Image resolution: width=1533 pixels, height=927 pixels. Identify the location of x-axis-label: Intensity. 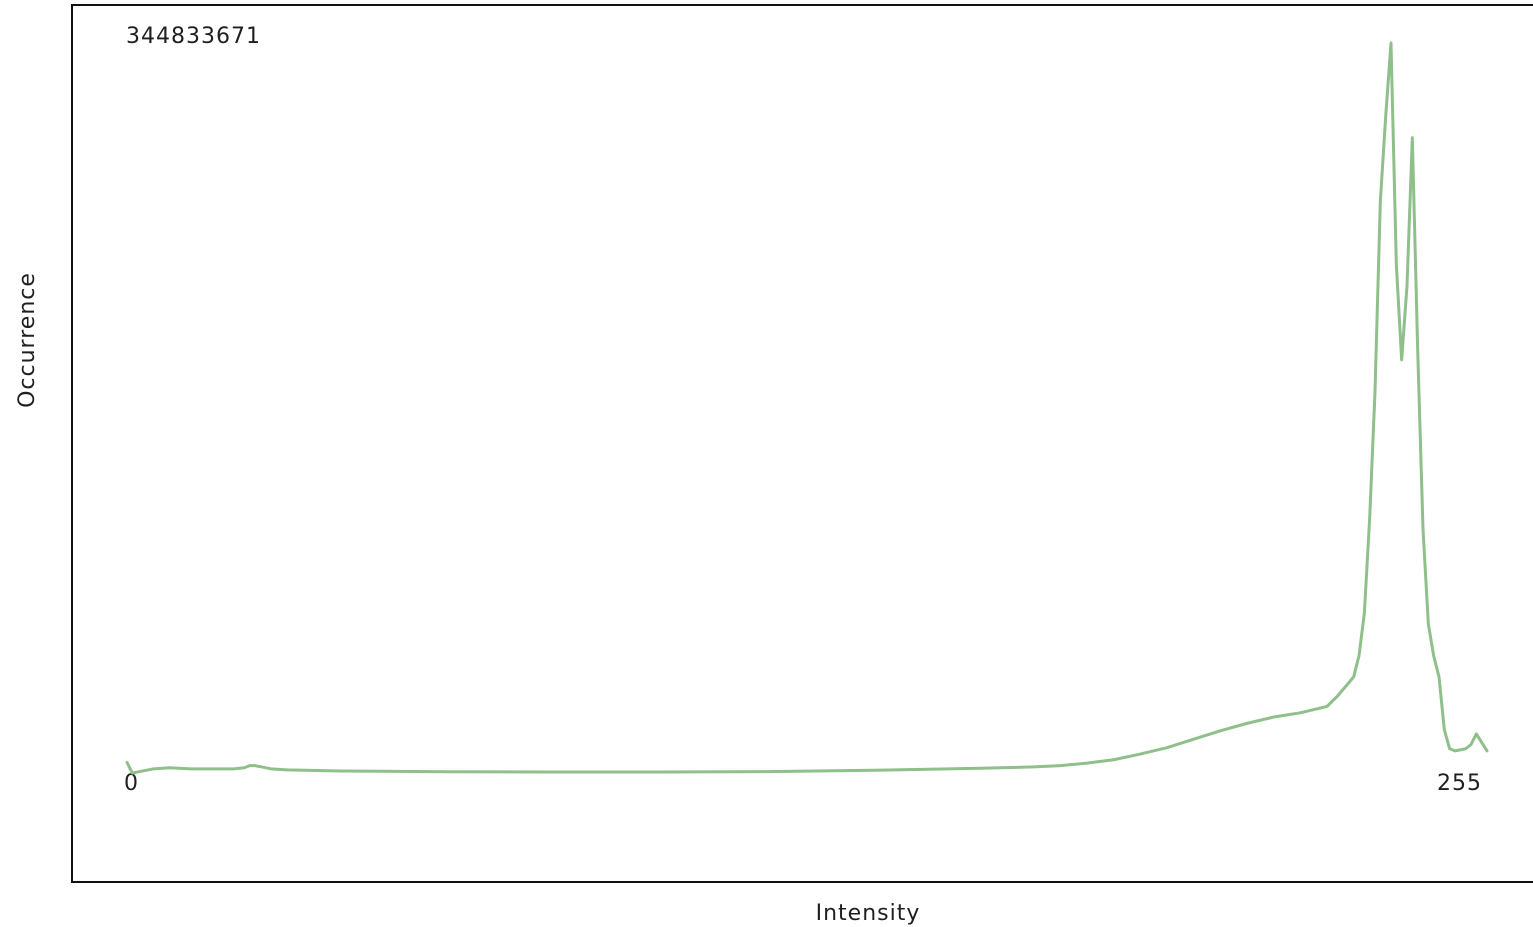
(868, 913).